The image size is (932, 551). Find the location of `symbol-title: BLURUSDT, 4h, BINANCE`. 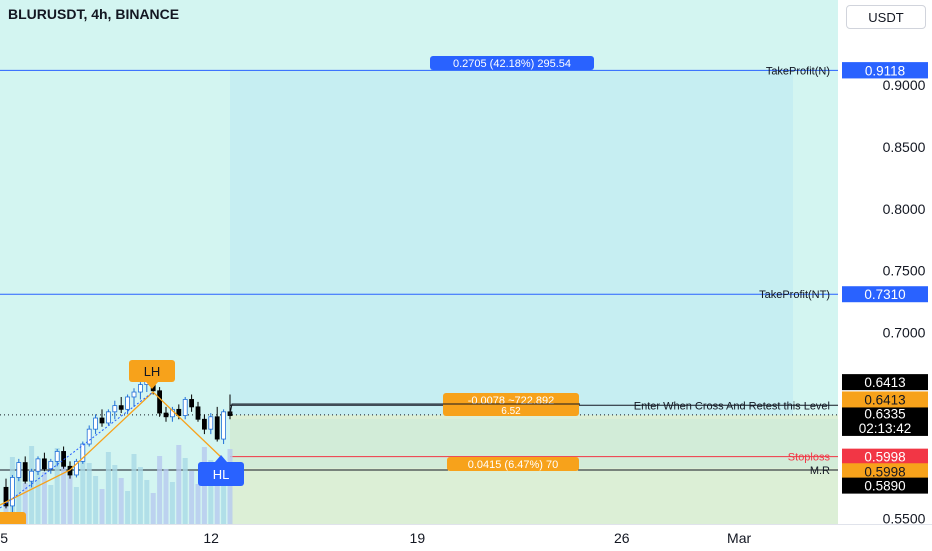

symbol-title: BLURUSDT, 4h, BINANCE is located at coordinates (94, 14).